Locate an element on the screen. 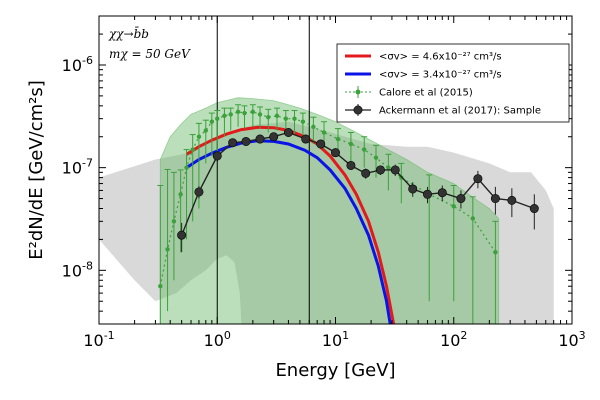 The width and height of the screenshot is (600, 400). y-tick-label: 10⁻⁷ is located at coordinates (77, 167).